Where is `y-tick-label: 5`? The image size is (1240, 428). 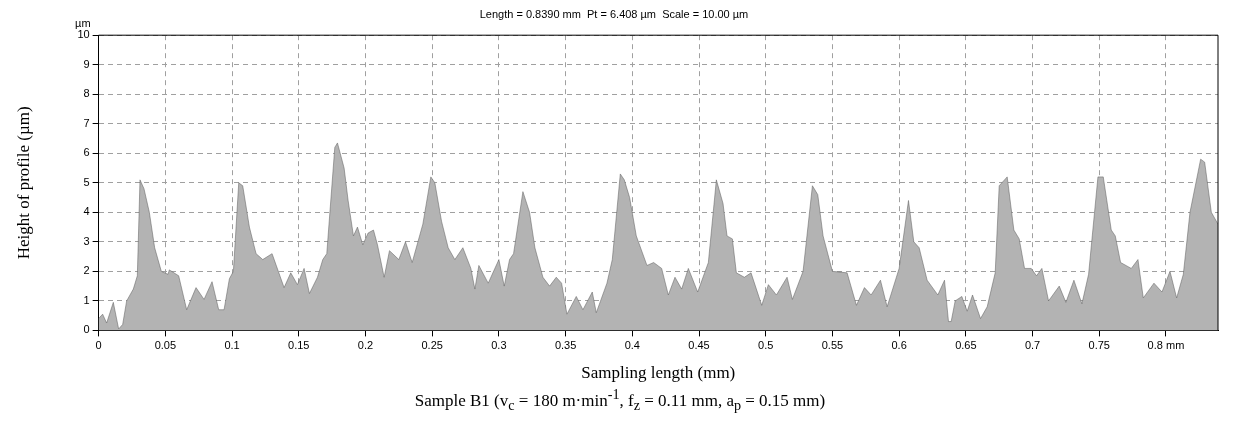 y-tick-label: 5 is located at coordinates (86, 181).